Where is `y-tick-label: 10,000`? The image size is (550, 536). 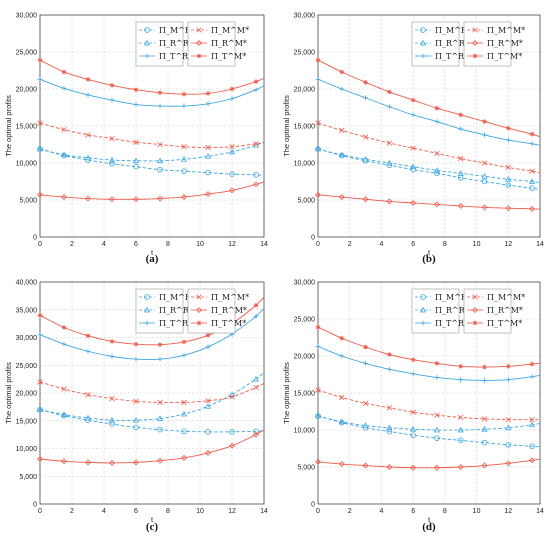
y-tick-label: 10,000 is located at coordinates (305, 164).